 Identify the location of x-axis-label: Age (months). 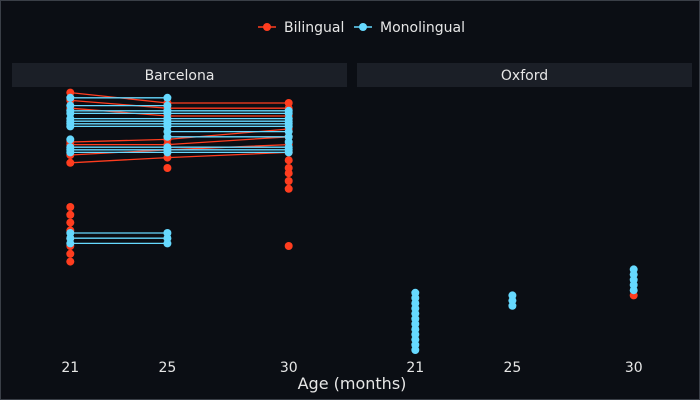
(352, 383).